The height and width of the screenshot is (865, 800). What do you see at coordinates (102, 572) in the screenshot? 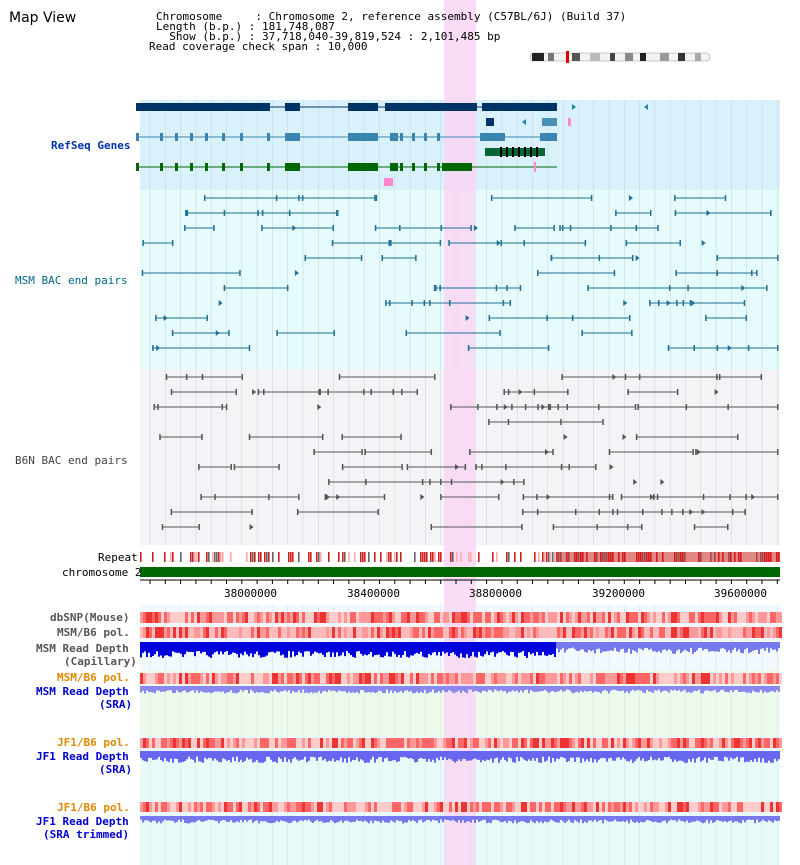
I see `track-label-chromosome: chromosome 2` at bounding box center [102, 572].